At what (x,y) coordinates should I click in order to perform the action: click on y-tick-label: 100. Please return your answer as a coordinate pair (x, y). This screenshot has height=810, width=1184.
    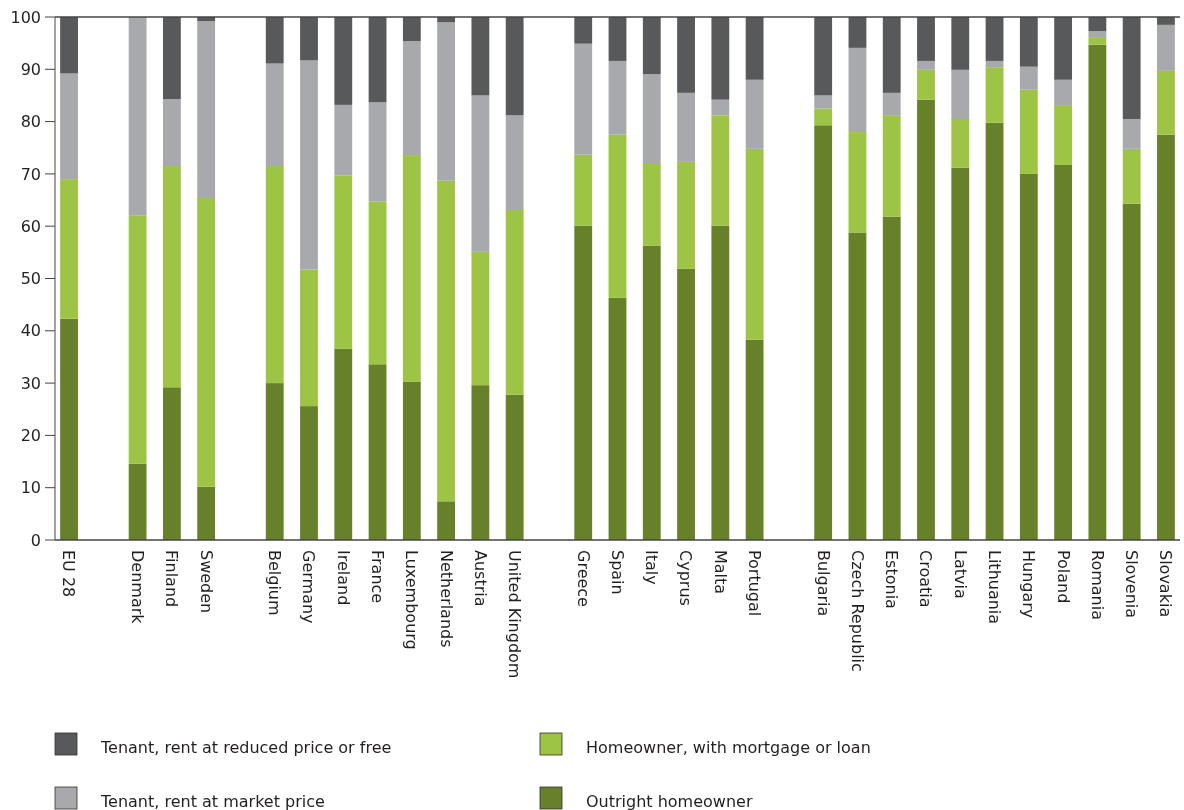
    Looking at the image, I should click on (25, 17).